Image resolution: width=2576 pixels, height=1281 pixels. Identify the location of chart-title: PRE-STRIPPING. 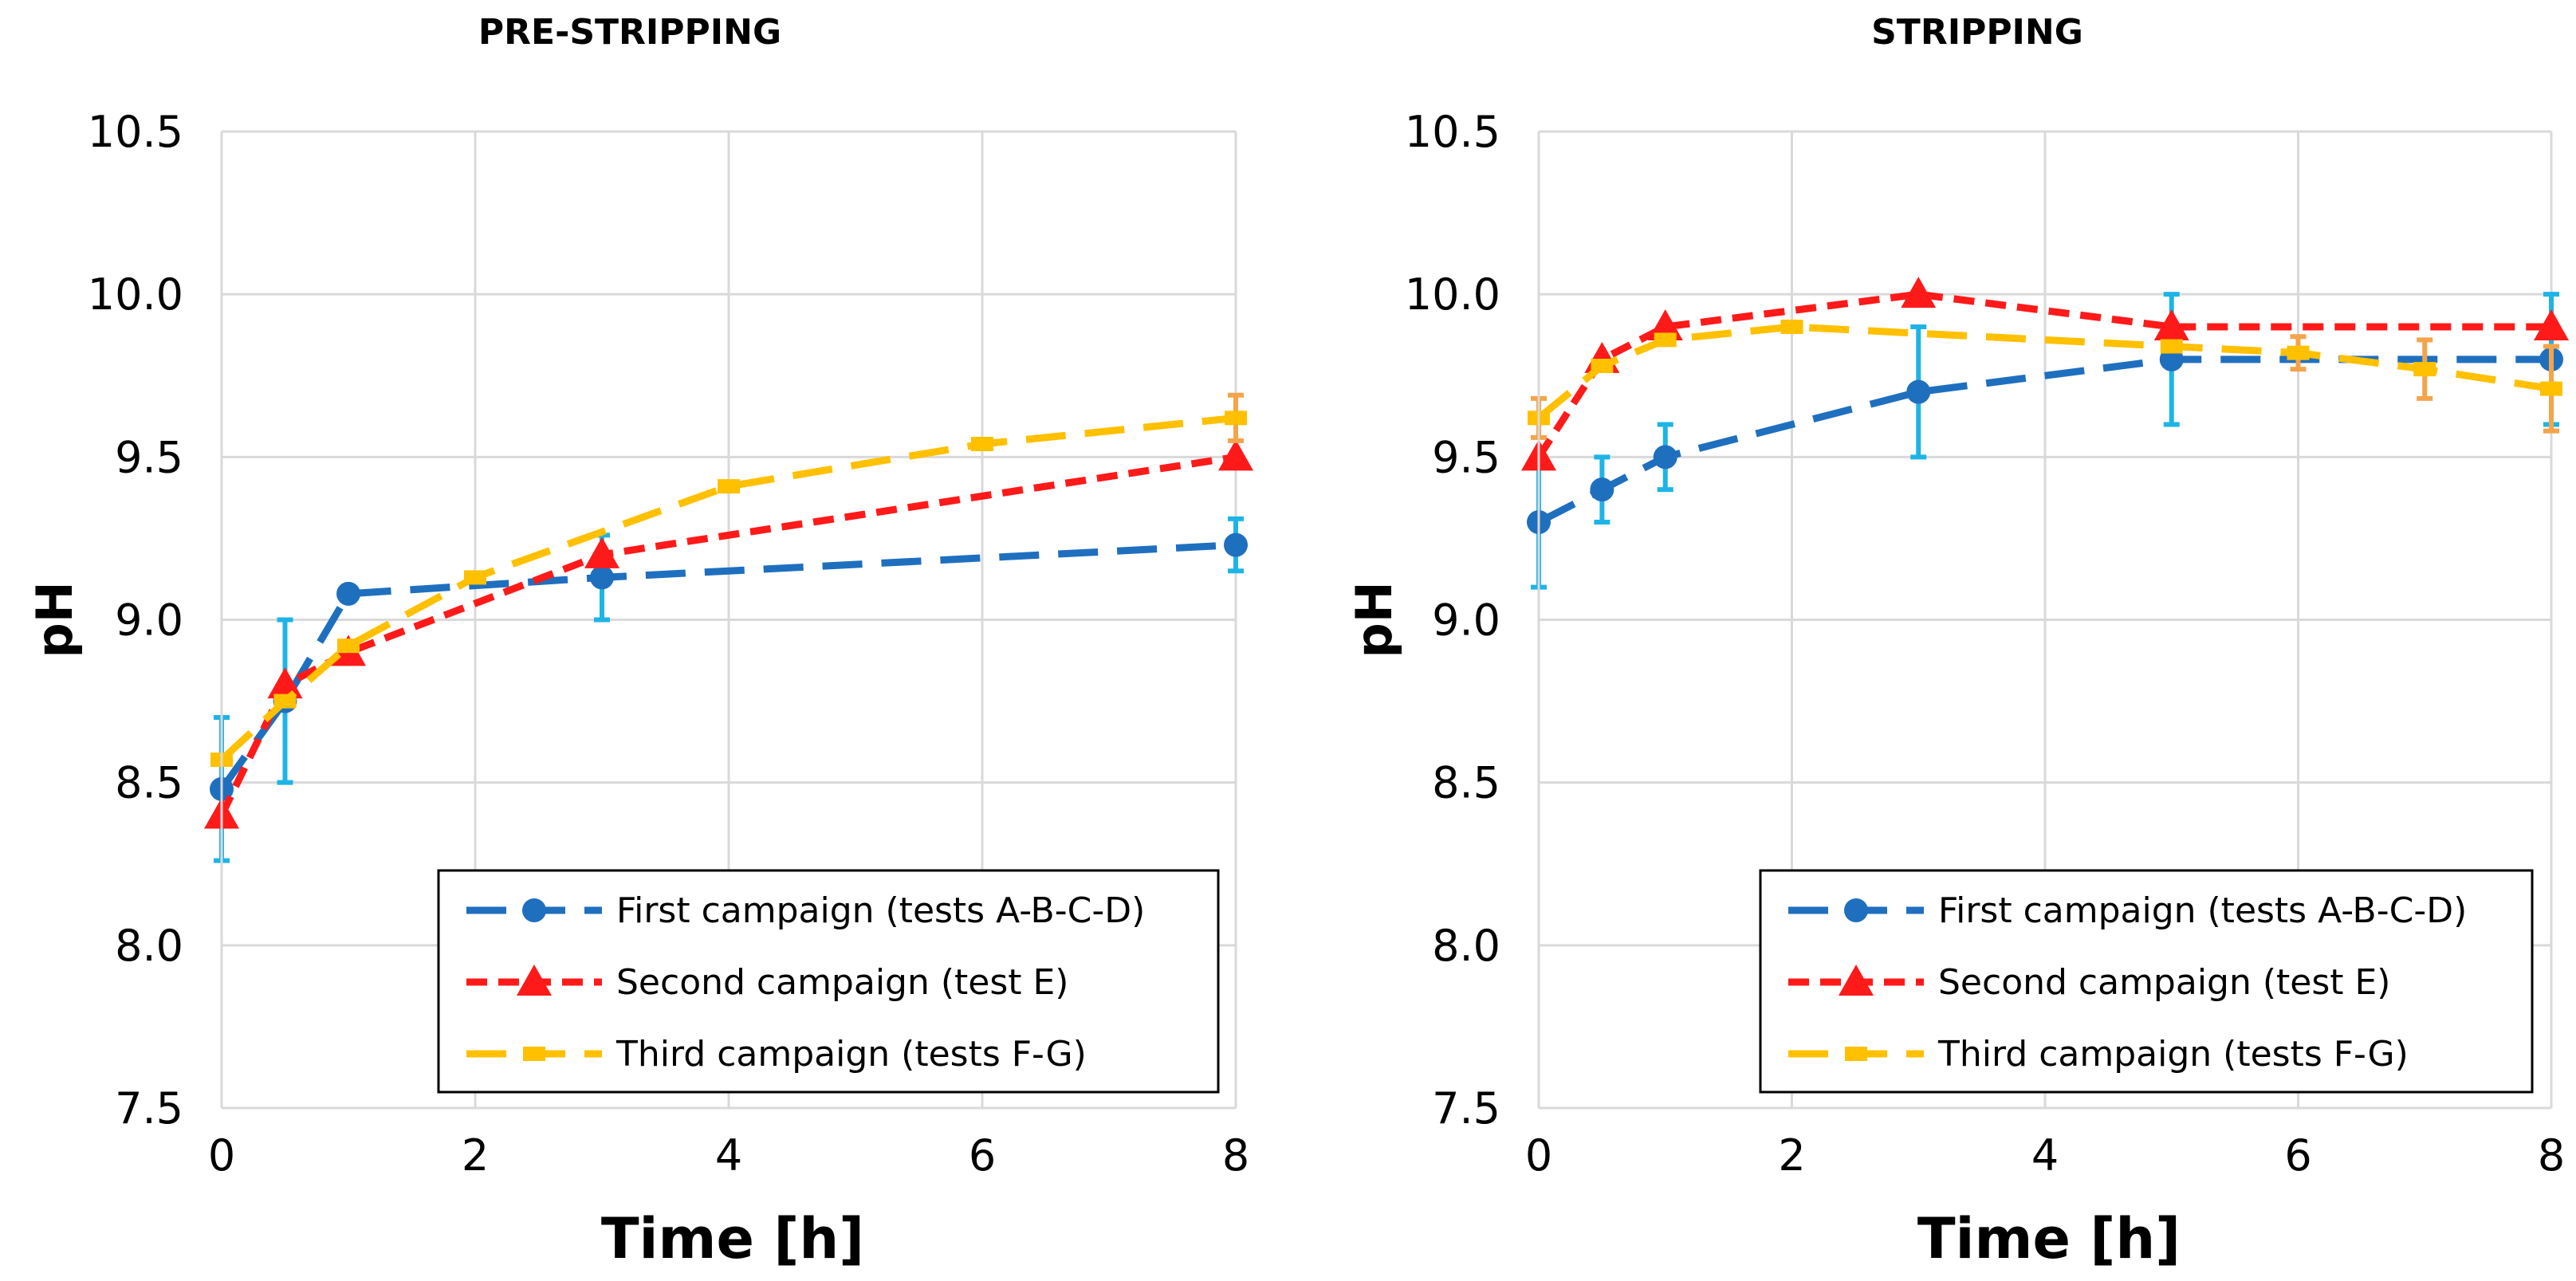
(630, 32).